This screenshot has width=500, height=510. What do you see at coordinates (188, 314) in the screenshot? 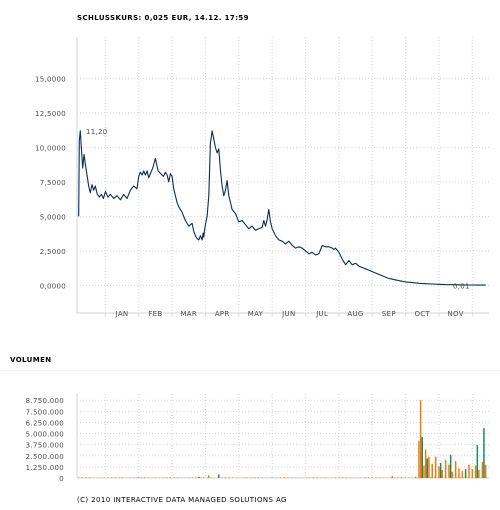
I see `x-tick-label: MAR` at bounding box center [188, 314].